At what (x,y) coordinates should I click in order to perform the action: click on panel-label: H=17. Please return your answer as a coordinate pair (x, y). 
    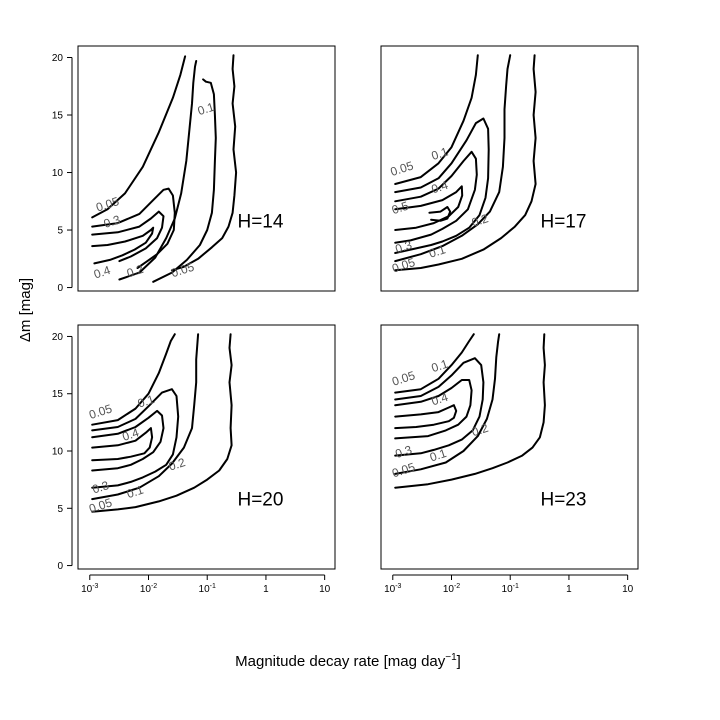
    Looking at the image, I should click on (563, 221).